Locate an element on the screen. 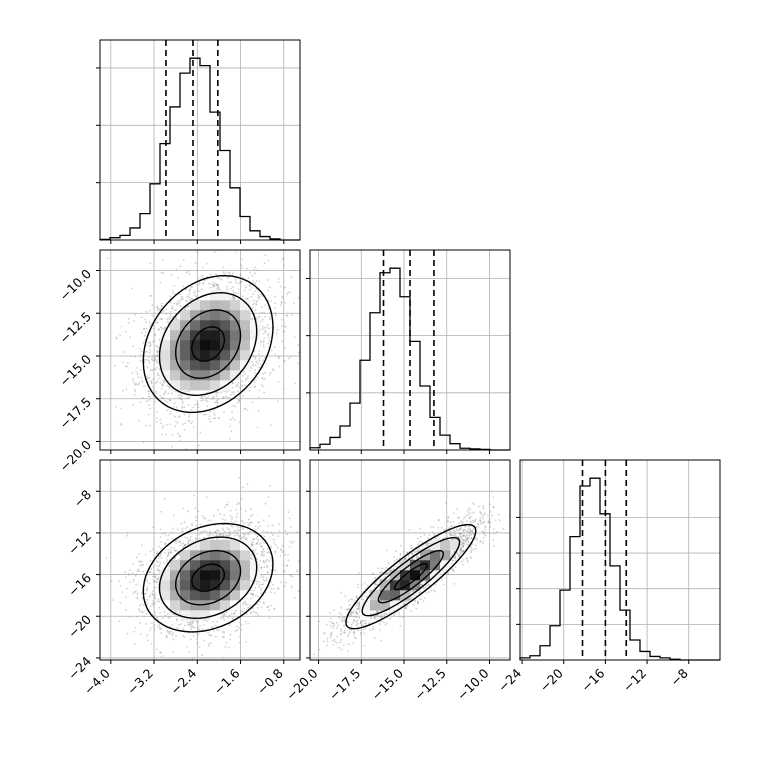 The width and height of the screenshot is (760, 760). hist-2-xtick-label-0: −24 is located at coordinates (509, 679).